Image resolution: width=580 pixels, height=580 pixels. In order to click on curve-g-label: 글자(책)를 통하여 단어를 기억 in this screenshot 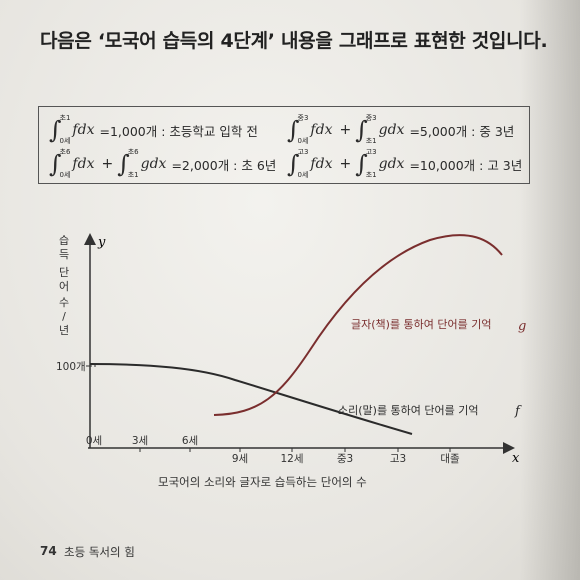, I will do `click(421, 324)`.